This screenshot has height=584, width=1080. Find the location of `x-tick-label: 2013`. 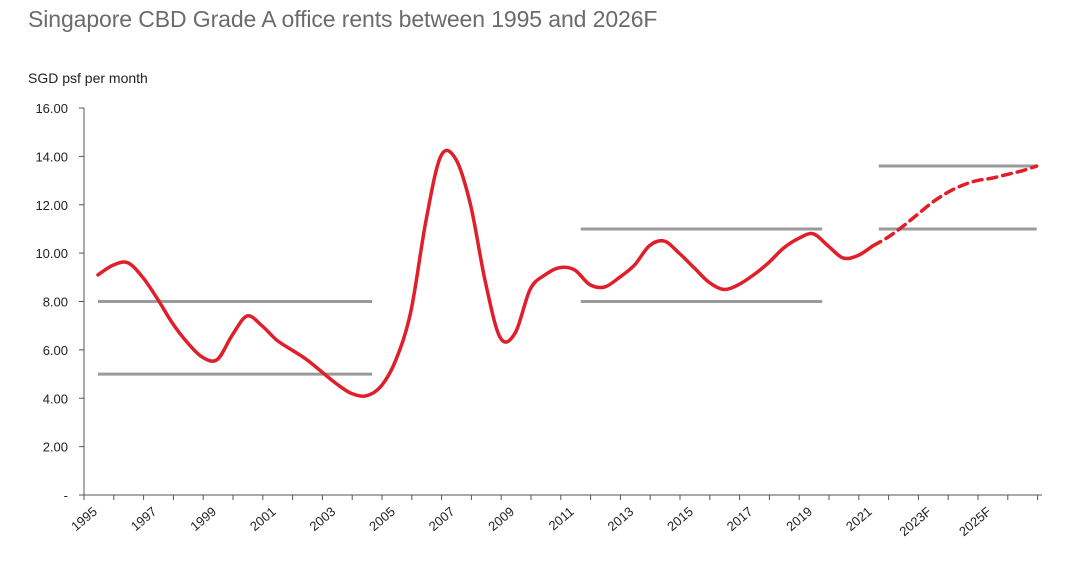

x-tick-label: 2013 is located at coordinates (621, 519).